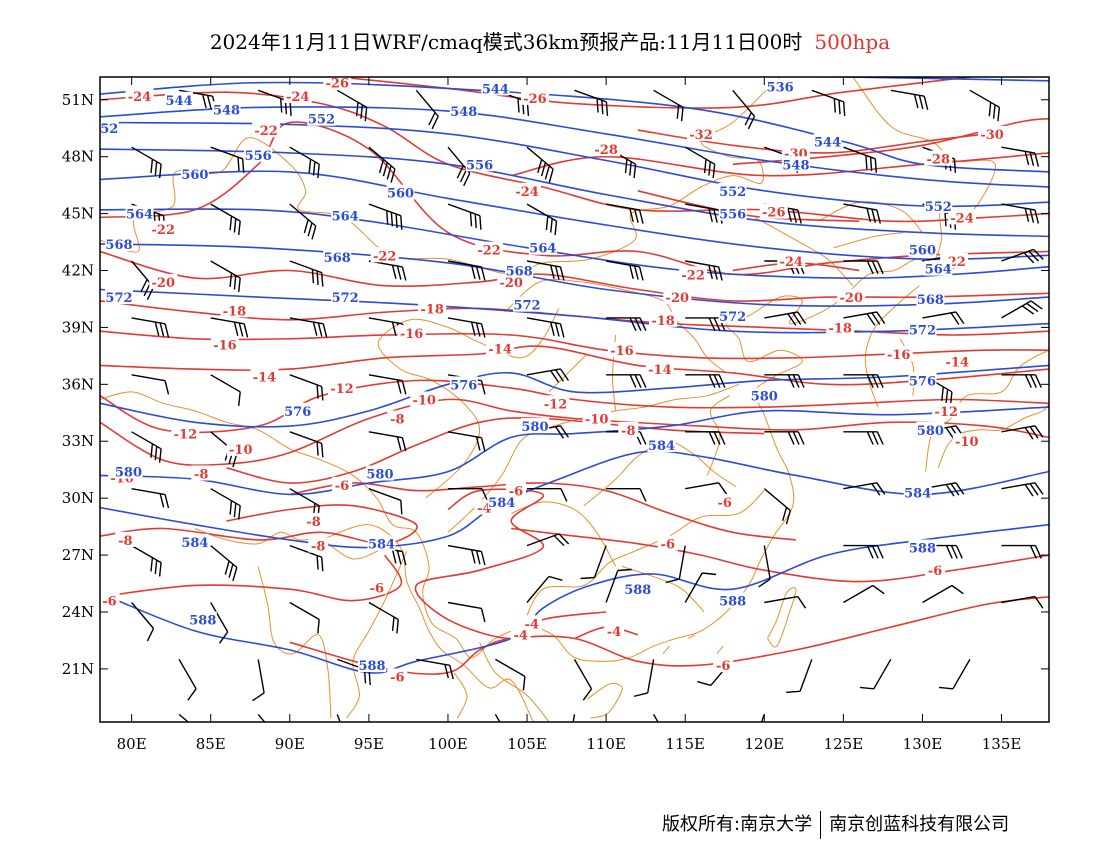 This screenshot has height=850, width=1100. Describe the element at coordinates (922, 382) in the screenshot. I see `height-contour-label: 576` at that location.